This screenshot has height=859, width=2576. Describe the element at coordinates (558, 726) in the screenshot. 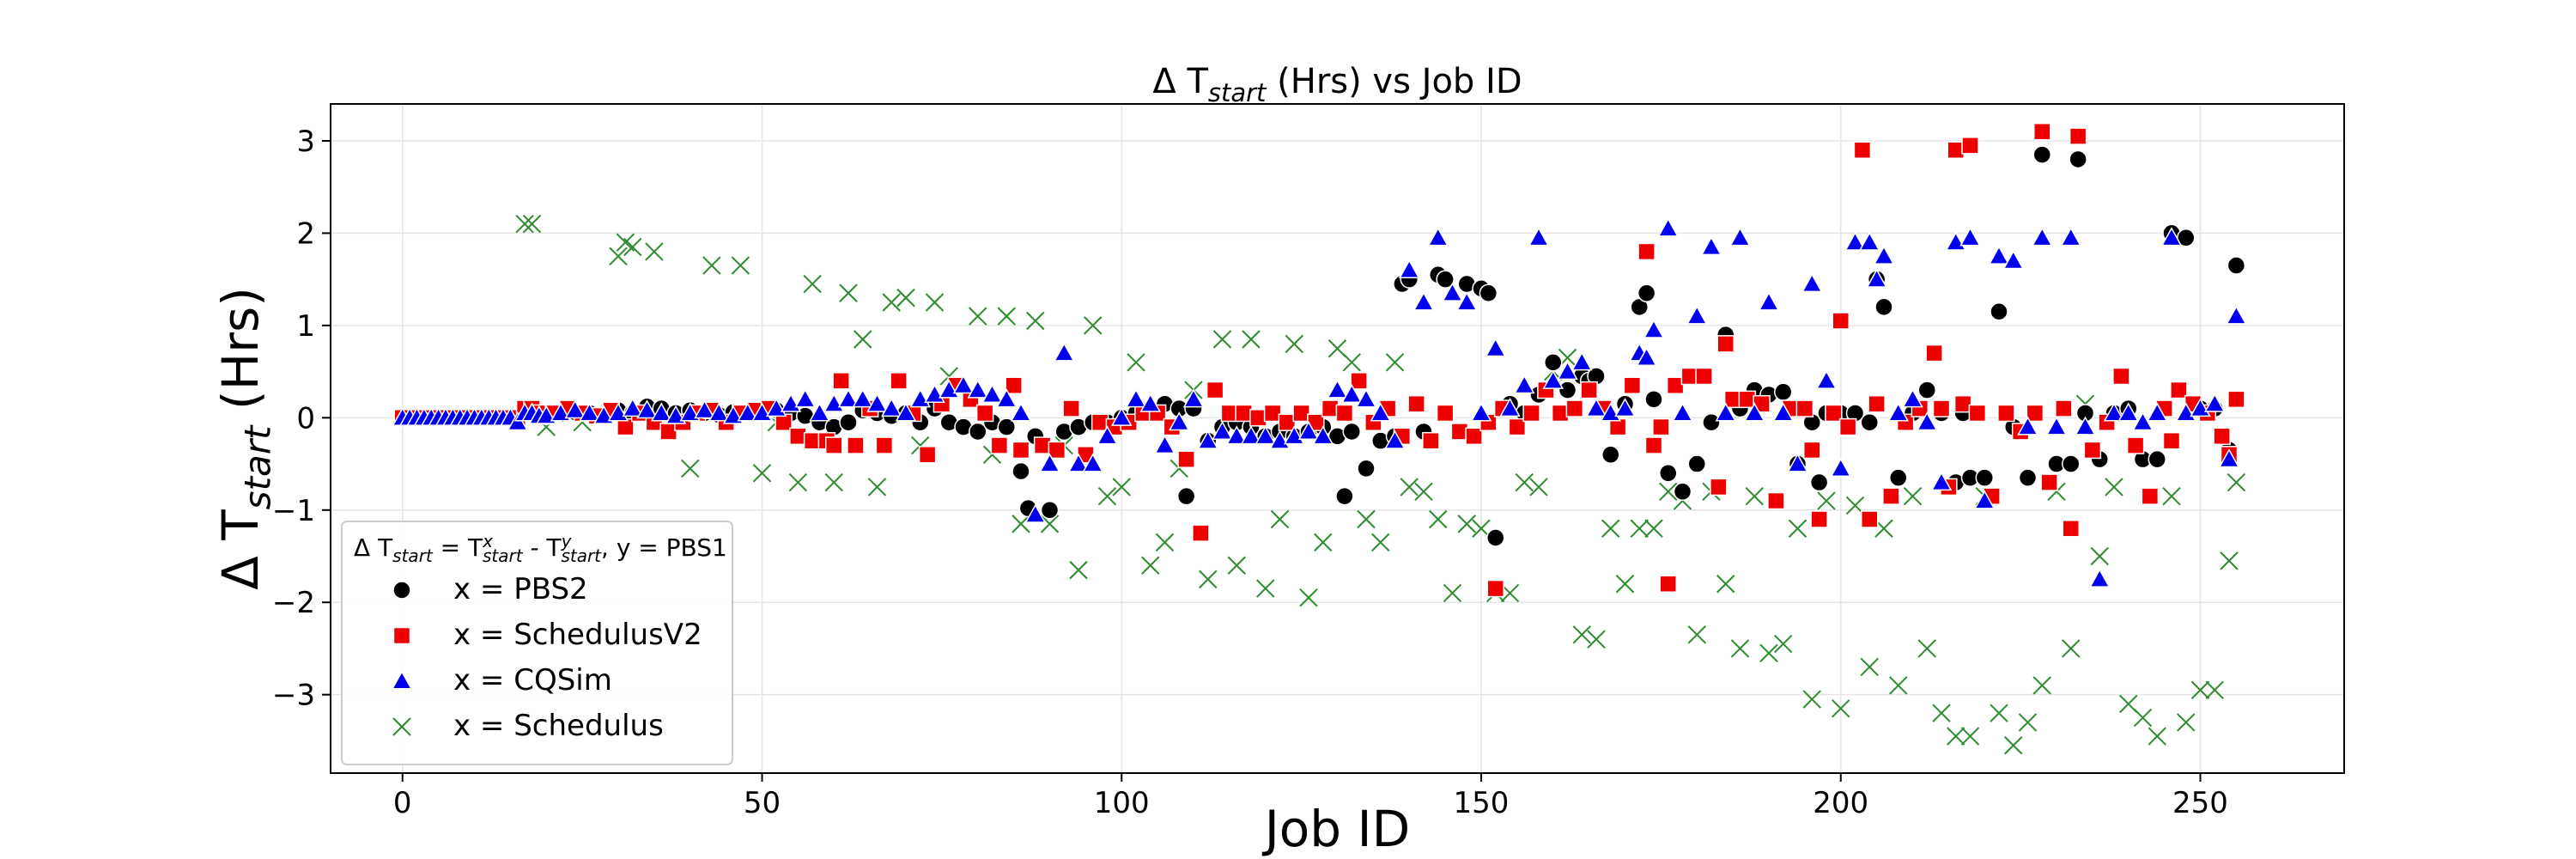

I see `legend-entry: x = Schedulus` at that location.